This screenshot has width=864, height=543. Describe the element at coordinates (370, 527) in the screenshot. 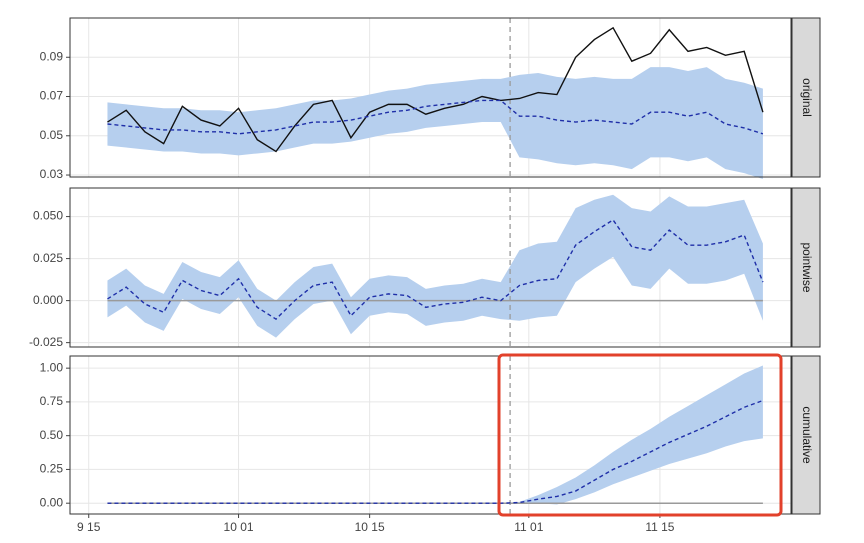

I see `x-tick-label: 10 15` at that location.